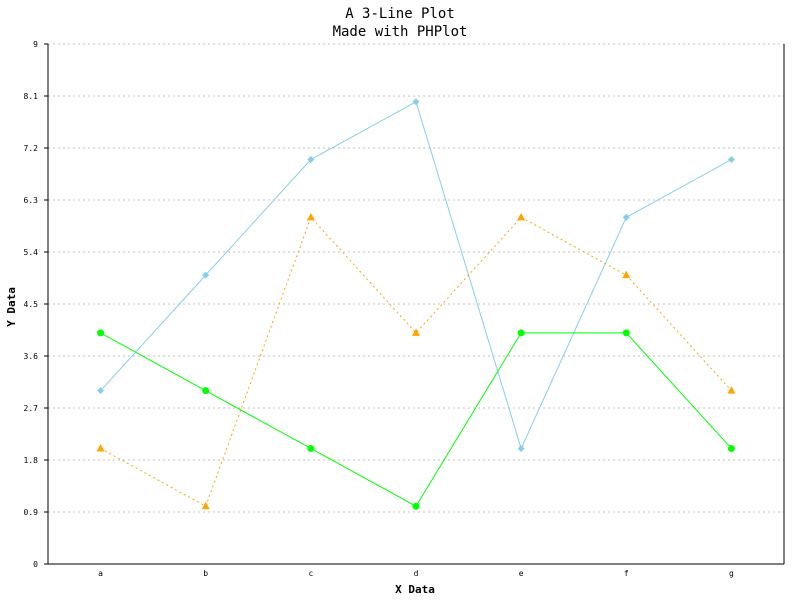 Image resolution: width=800 pixels, height=605 pixels. Describe the element at coordinates (100, 573) in the screenshot. I see `x-tick-label: a` at that location.